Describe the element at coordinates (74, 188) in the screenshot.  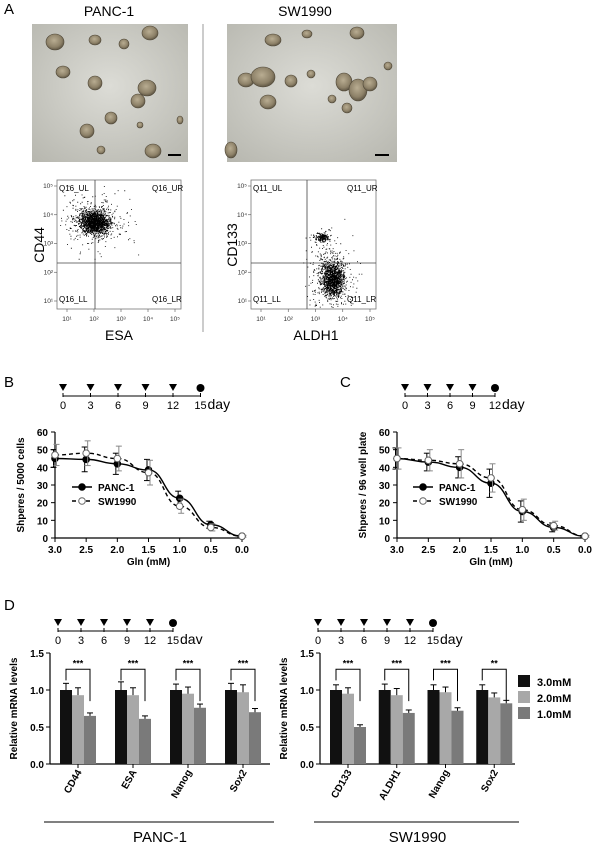
I see `quadrant-label: Q16_UL` at that location.